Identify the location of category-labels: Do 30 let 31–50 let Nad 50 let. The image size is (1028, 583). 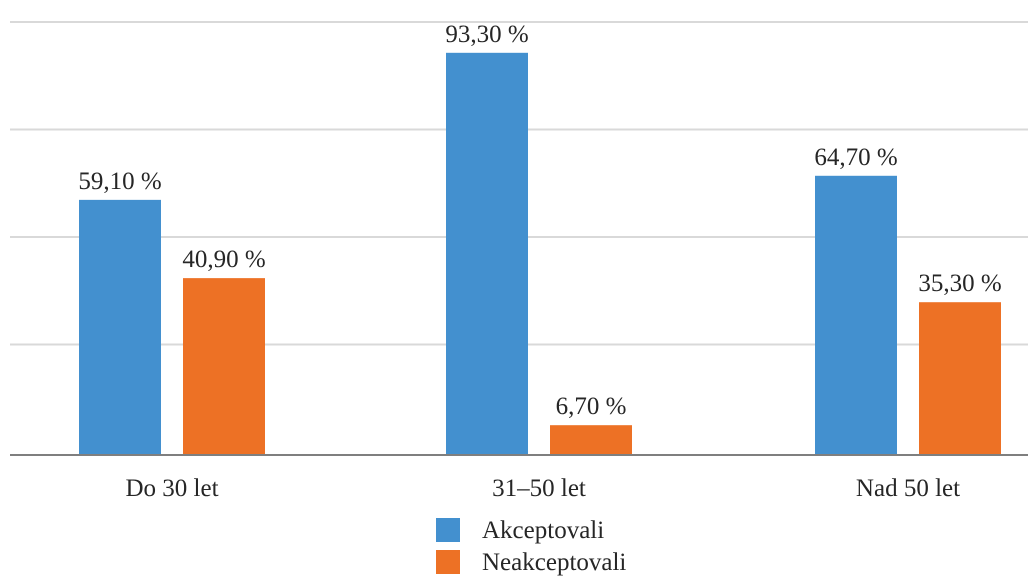
(542, 488).